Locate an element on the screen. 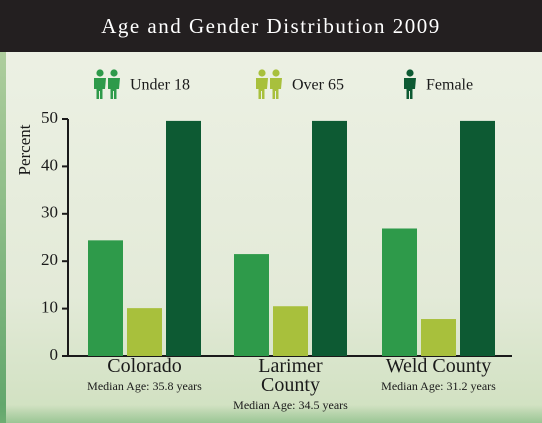 The image size is (542, 423). category-block: Colorado Median Age: 35.8 years is located at coordinates (145, 374).